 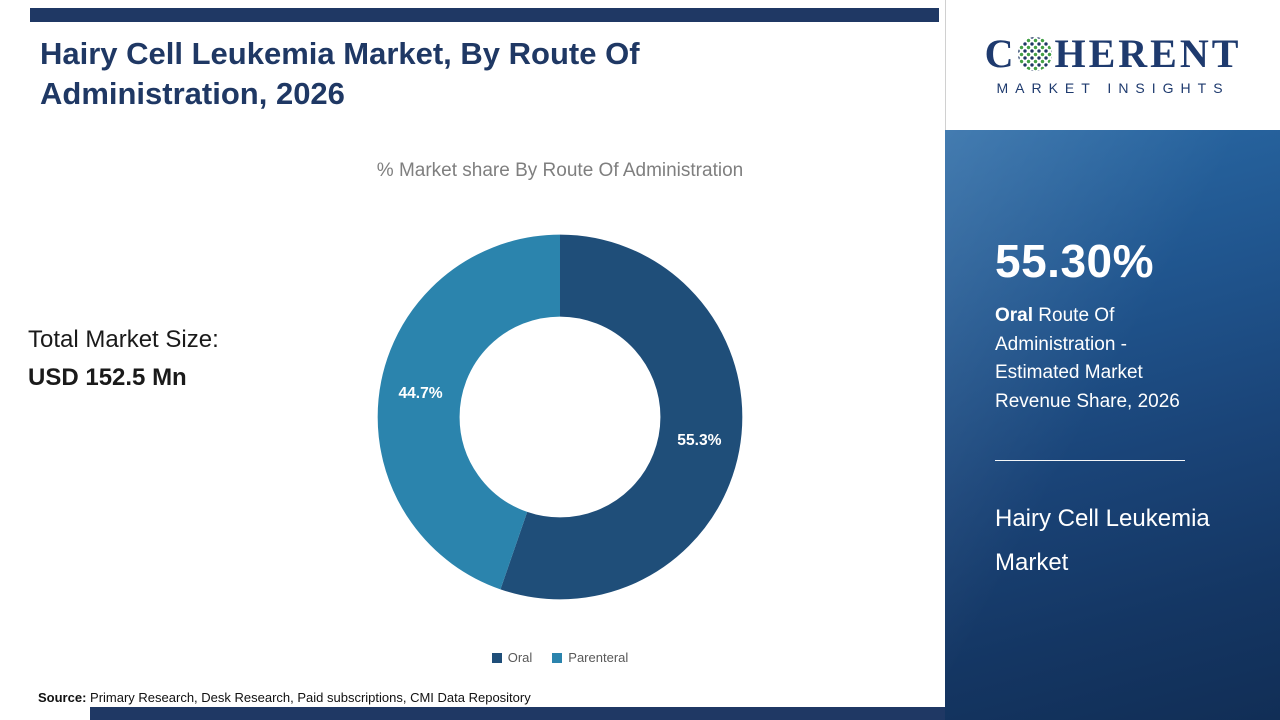 I want to click on donut-label-parenteral: 44.7%, so click(x=420, y=393).